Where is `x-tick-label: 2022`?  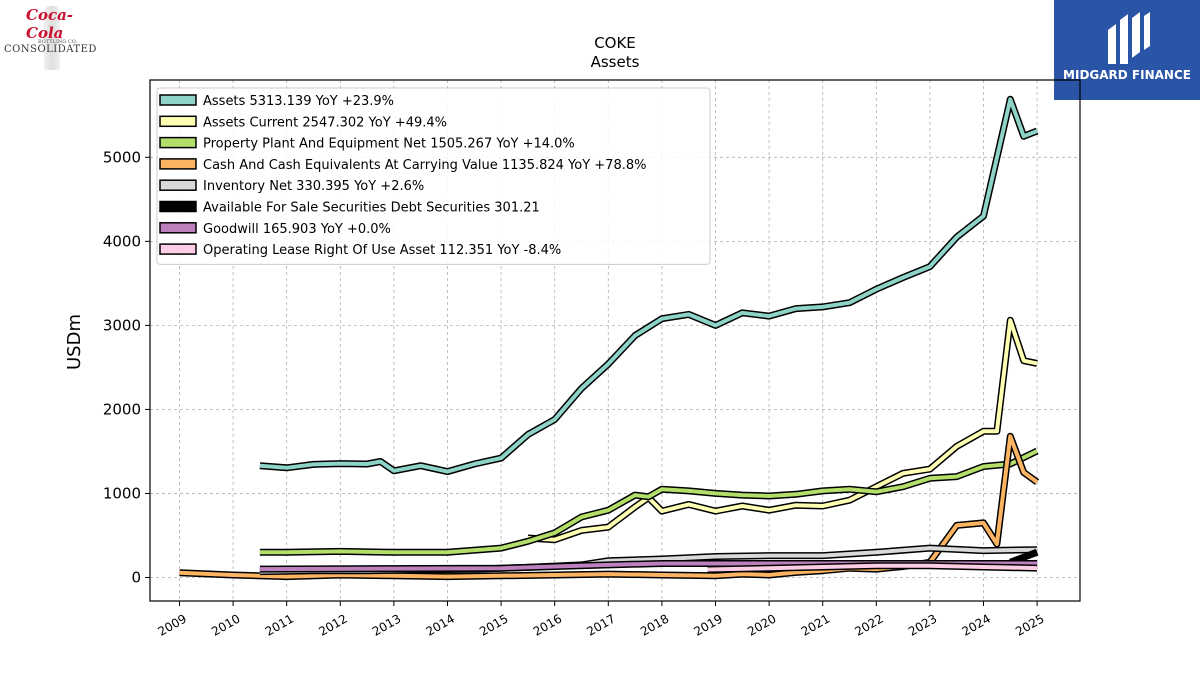 x-tick-label: 2022 is located at coordinates (868, 624).